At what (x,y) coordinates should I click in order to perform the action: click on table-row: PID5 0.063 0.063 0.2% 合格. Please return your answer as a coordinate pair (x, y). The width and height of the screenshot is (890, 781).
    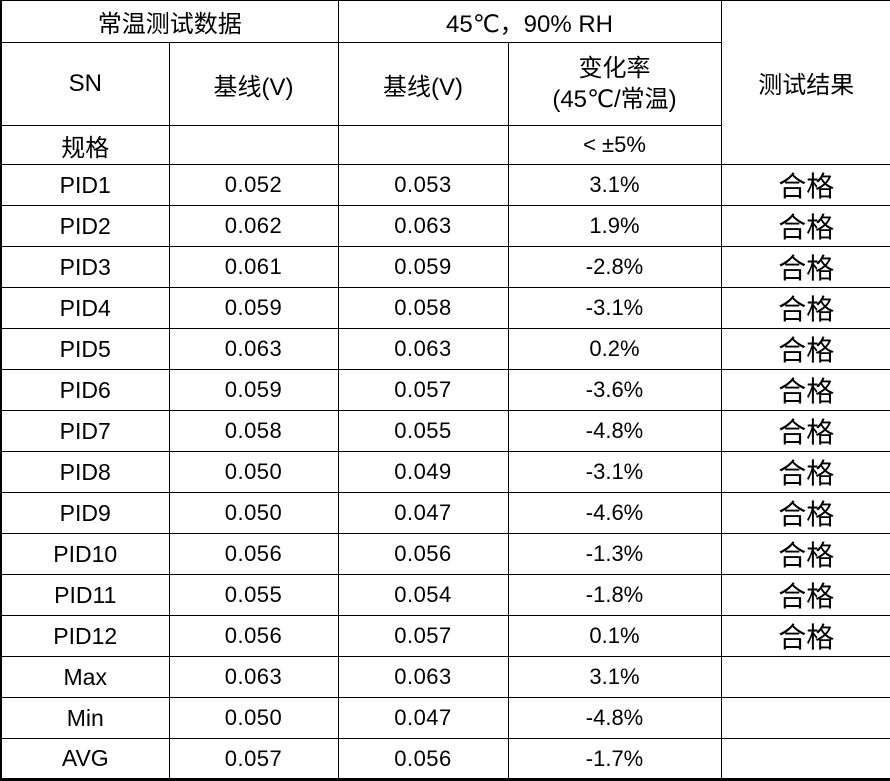
    Looking at the image, I should click on (445, 349).